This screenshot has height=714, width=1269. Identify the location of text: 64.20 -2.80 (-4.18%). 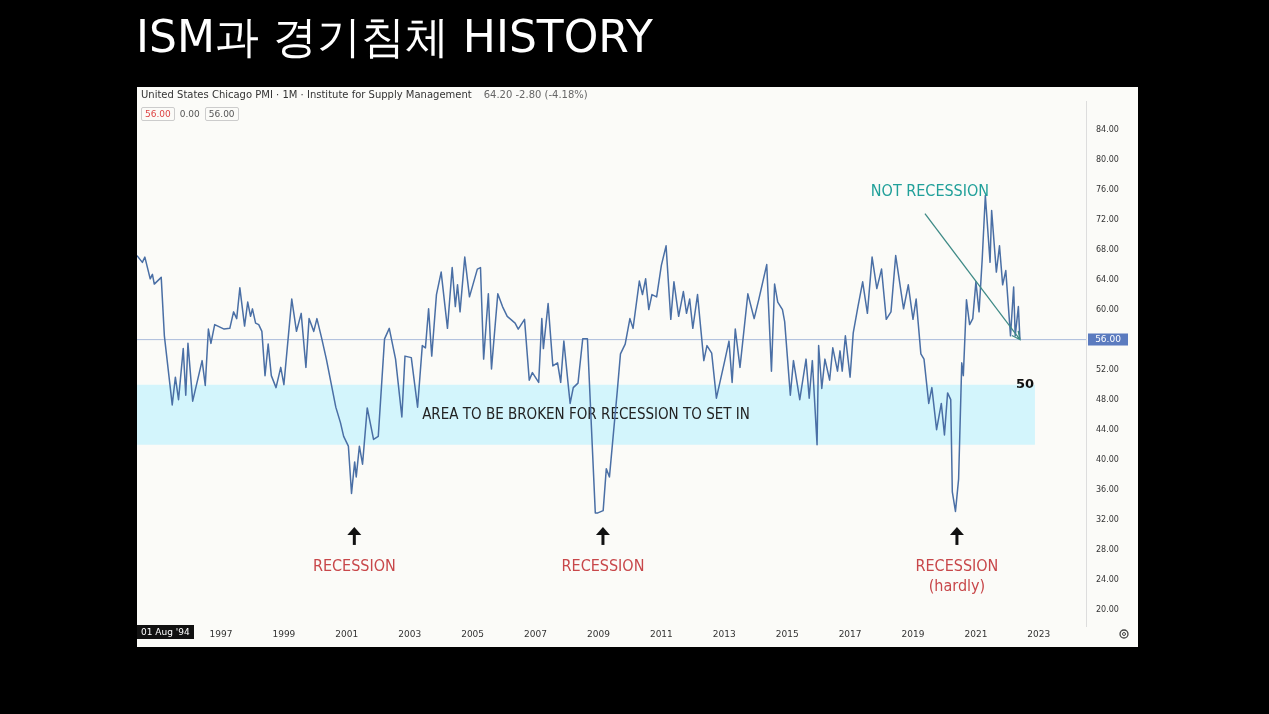
(535, 94).